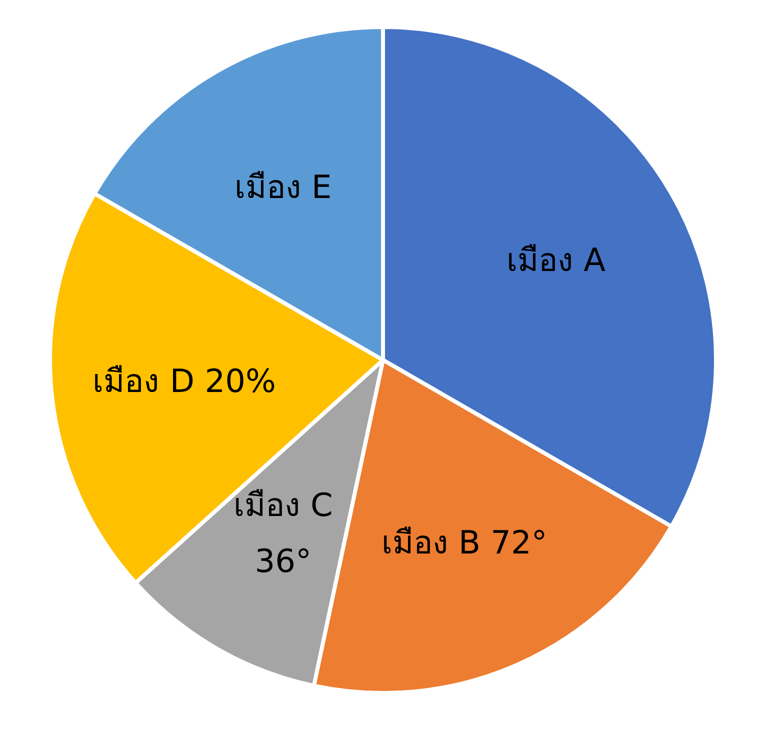  I want to click on slice-label: เมือง E, so click(283, 187).